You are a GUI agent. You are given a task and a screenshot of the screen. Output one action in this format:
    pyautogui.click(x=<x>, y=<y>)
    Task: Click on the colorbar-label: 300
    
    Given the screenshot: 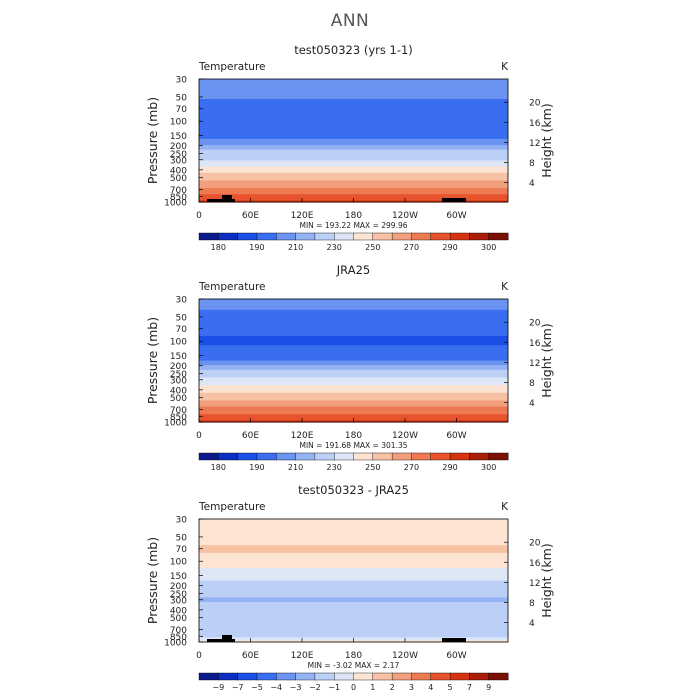 What is the action you would take?
    pyautogui.click(x=488, y=247)
    